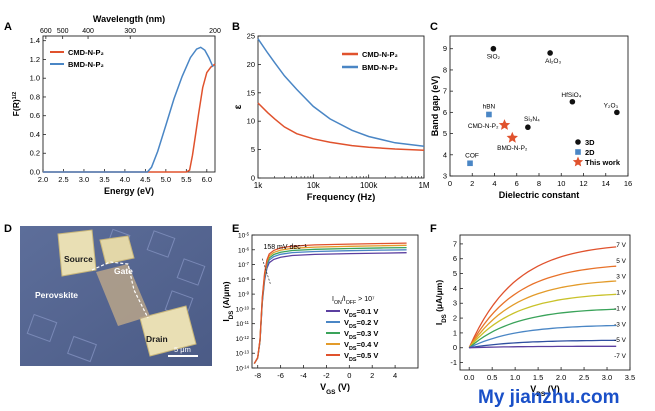 This screenshot has height=411, width=655. What do you see at coordinates (561, 183) in the screenshot?
I see `x-tick-label: 10` at bounding box center [561, 183].